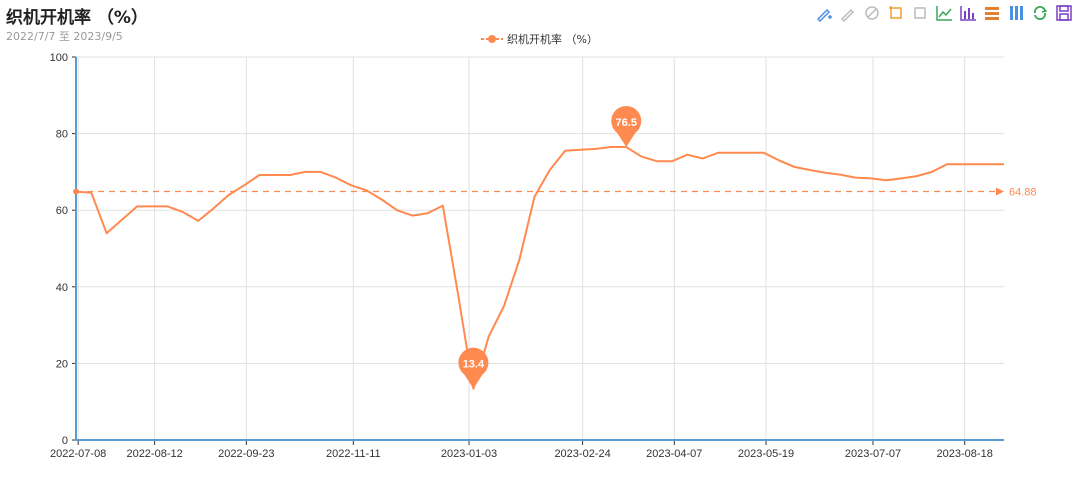  Describe the element at coordinates (77, 18) in the screenshot. I see `page-title: 织机开机率 （%）` at that location.